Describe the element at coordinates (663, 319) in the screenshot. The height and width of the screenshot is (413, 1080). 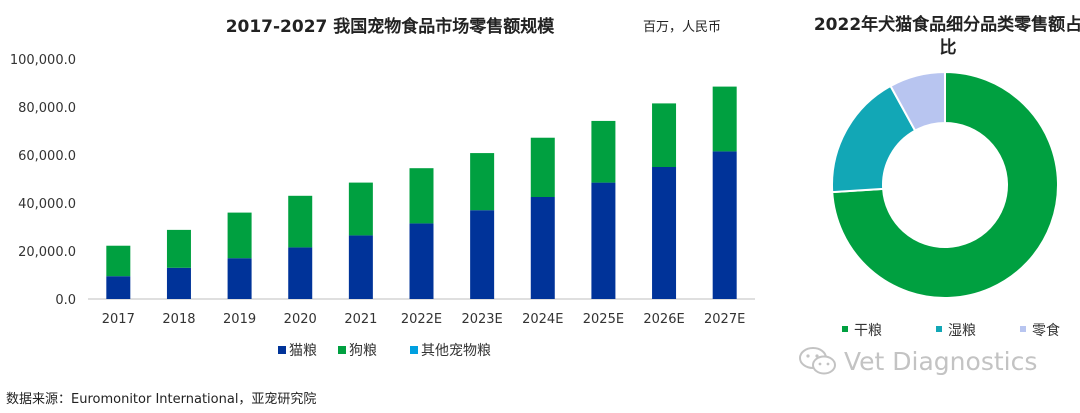
I see `x-tick-label: 2026E` at that location.